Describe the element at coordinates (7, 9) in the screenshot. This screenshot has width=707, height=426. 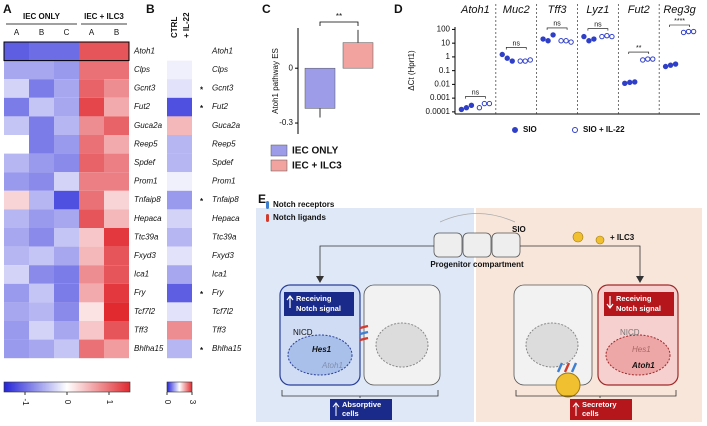
I see `panel-label: A` at that location.